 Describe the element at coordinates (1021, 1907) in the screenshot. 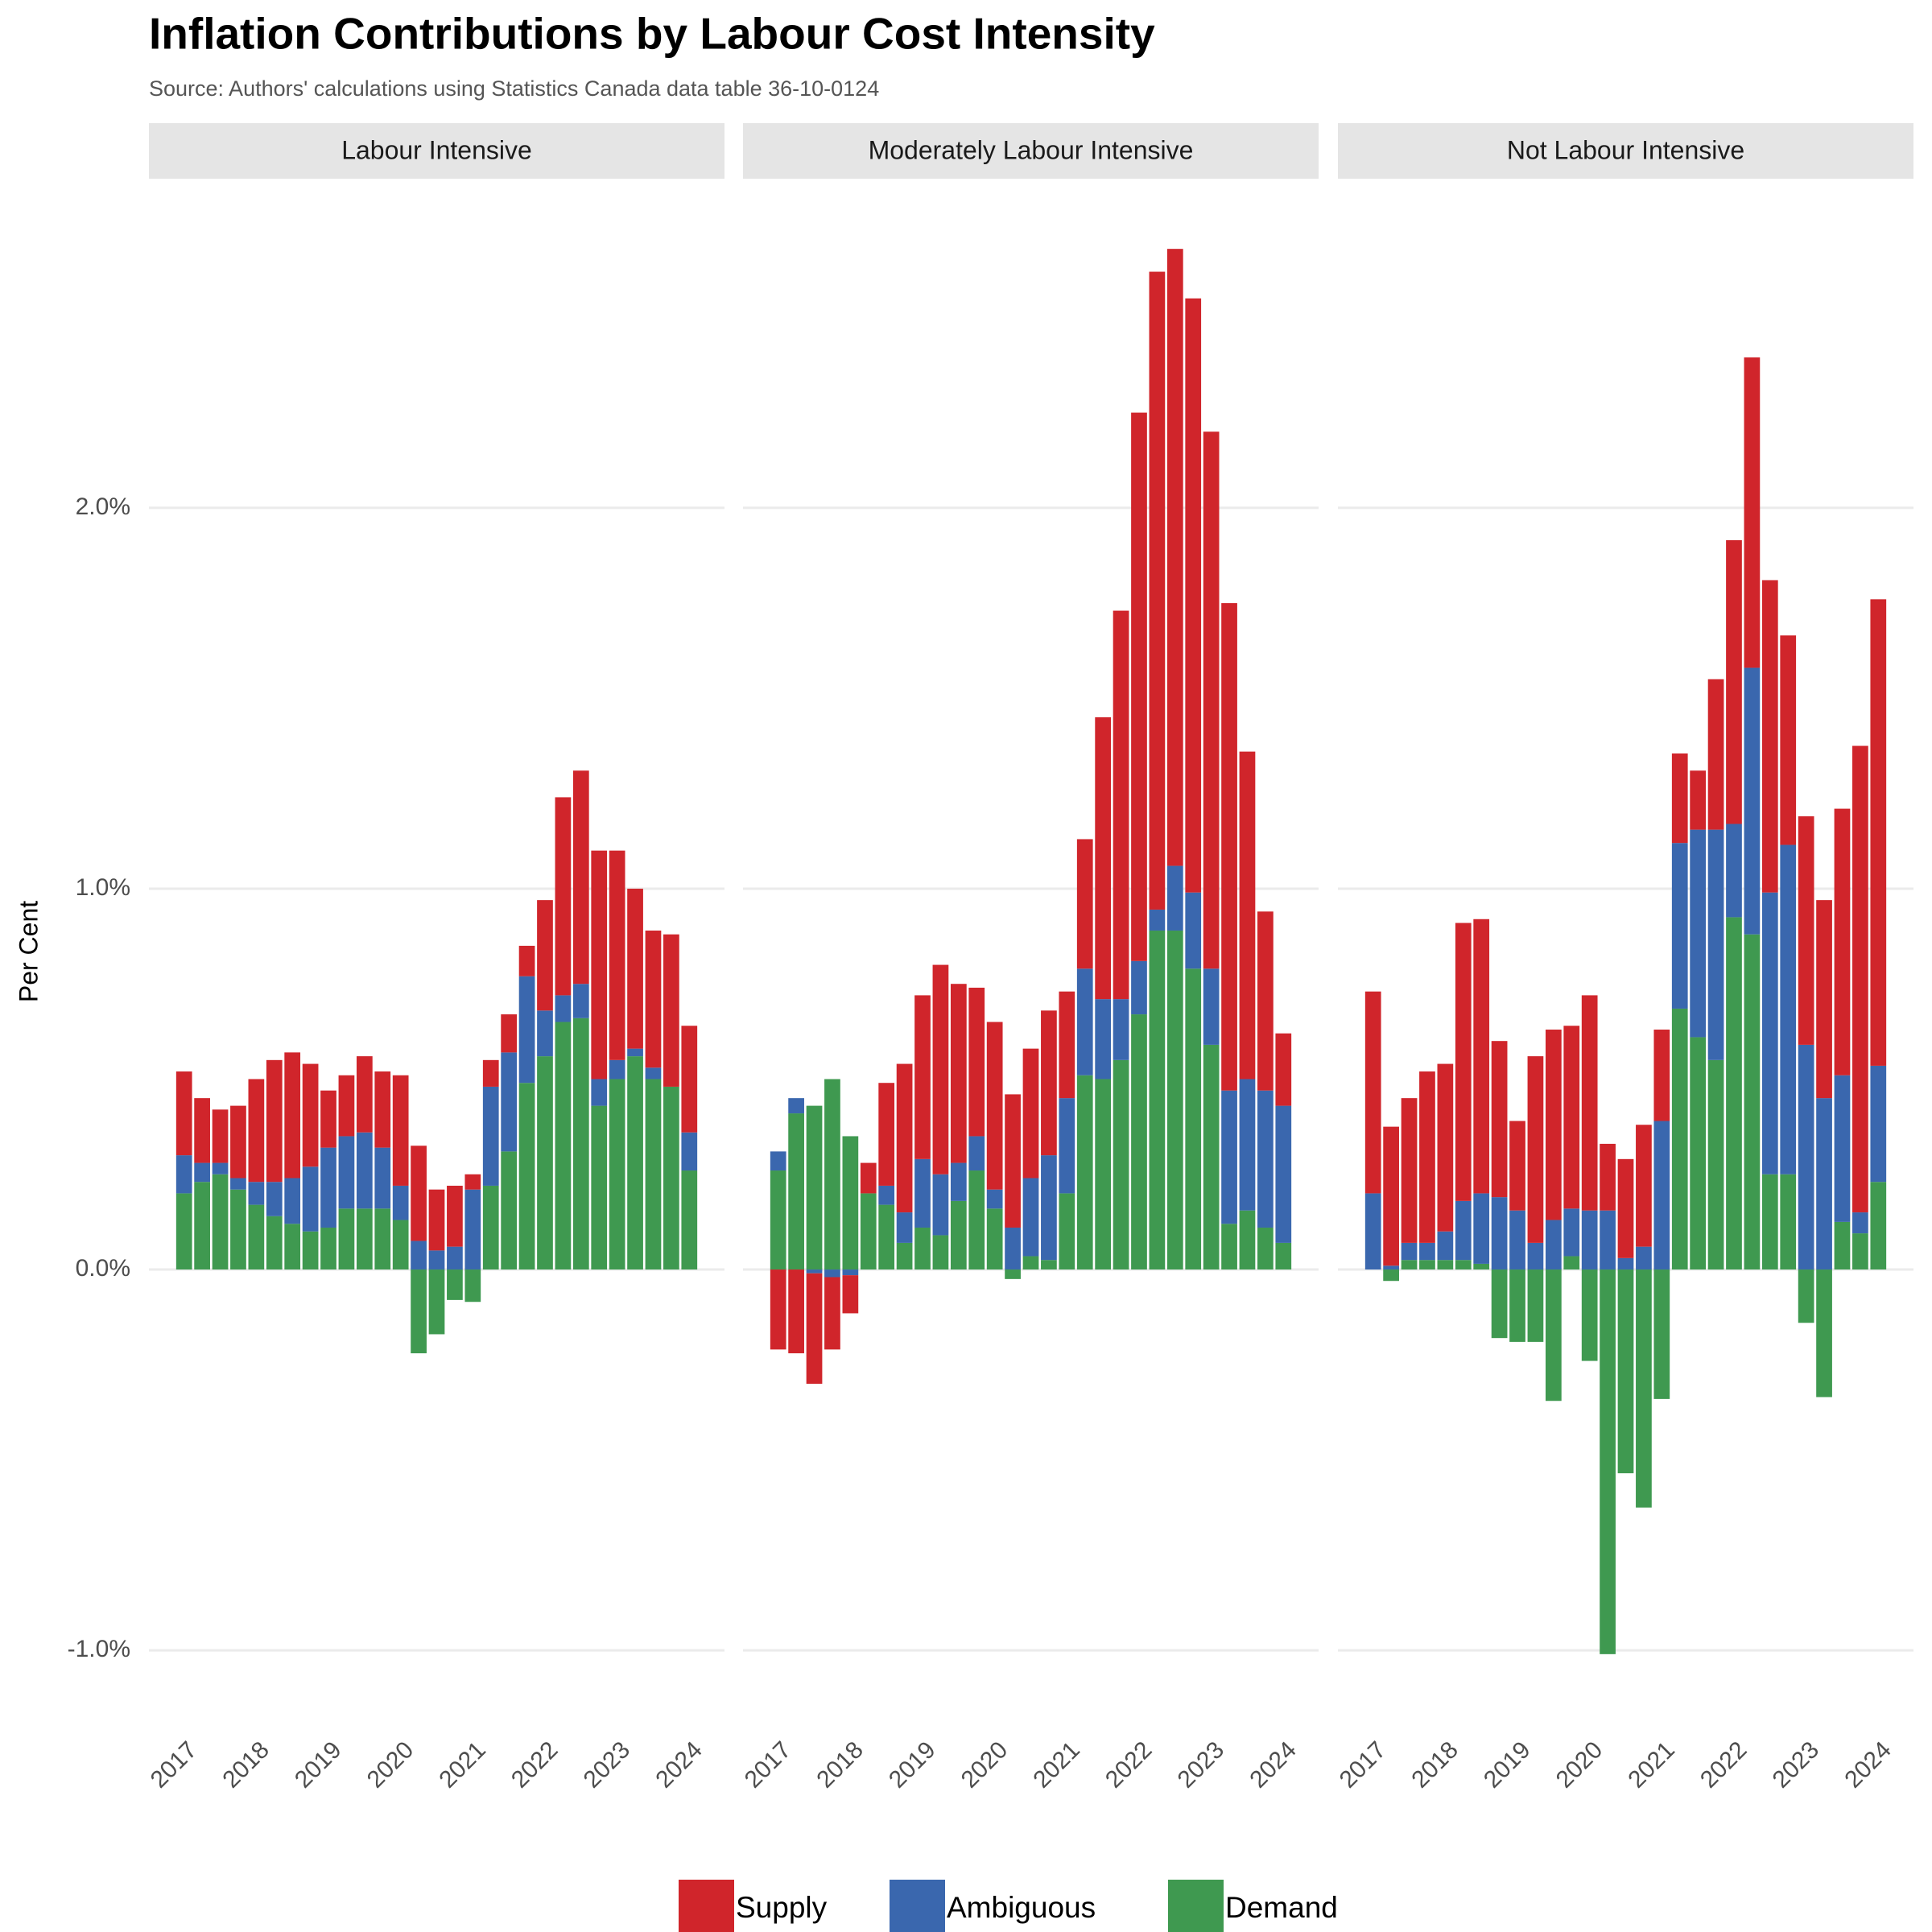

I see `legend-label: Ambiguous` at that location.